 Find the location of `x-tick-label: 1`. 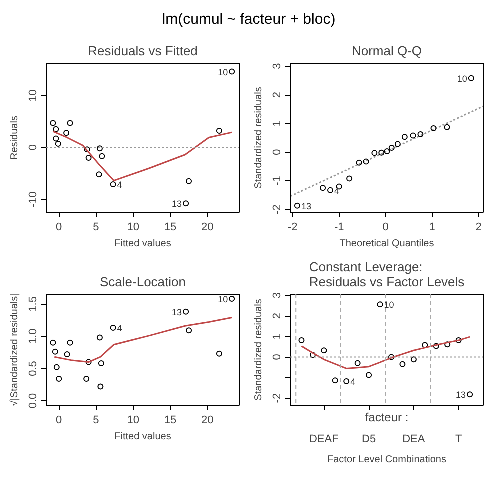

x-tick-label: 1 is located at coordinates (432, 228).